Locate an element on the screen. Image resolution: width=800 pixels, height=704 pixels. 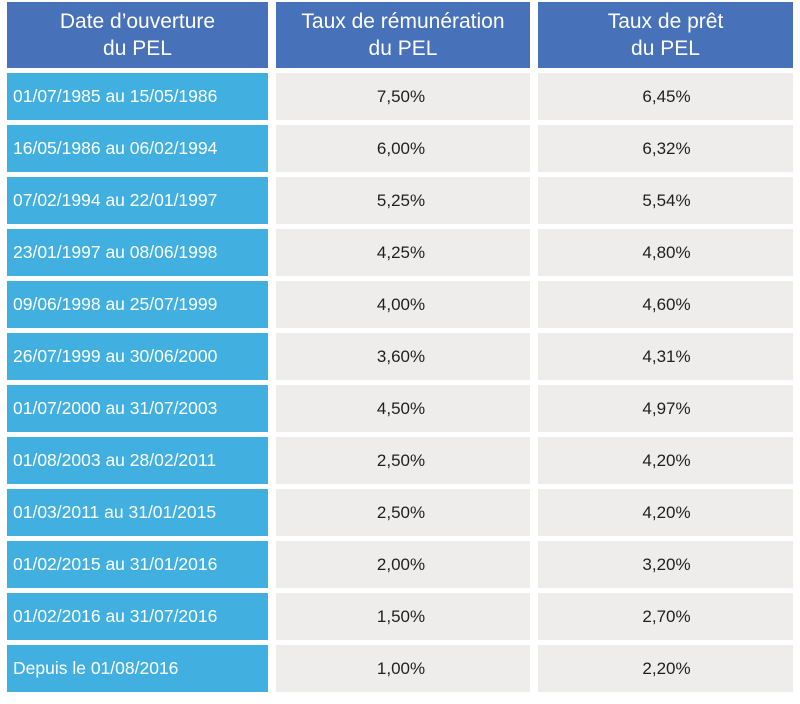
table-row: 01/03/2011 au 31/01/2015 2,50% 4,20% is located at coordinates (400, 512).